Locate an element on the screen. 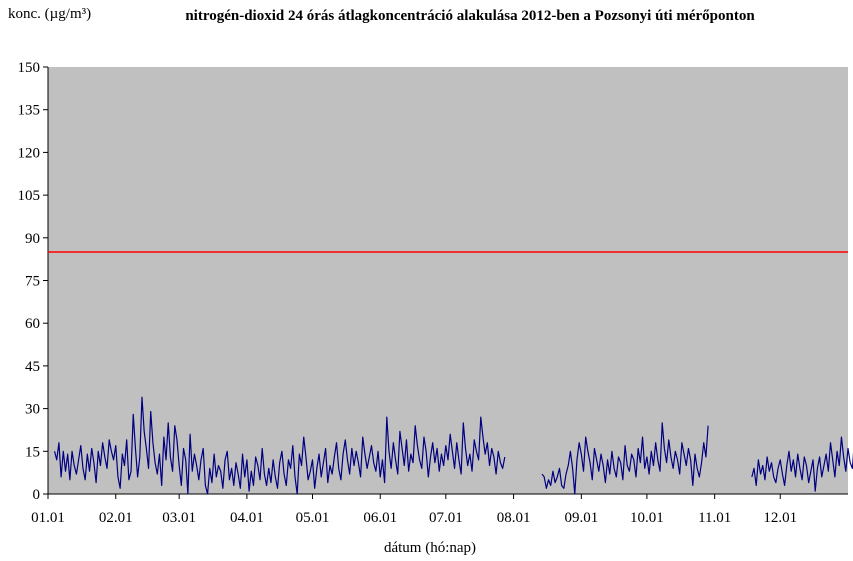  y-axis: 0 15 30 45 60 75 90 105 120 135 150 is located at coordinates (33, 281).